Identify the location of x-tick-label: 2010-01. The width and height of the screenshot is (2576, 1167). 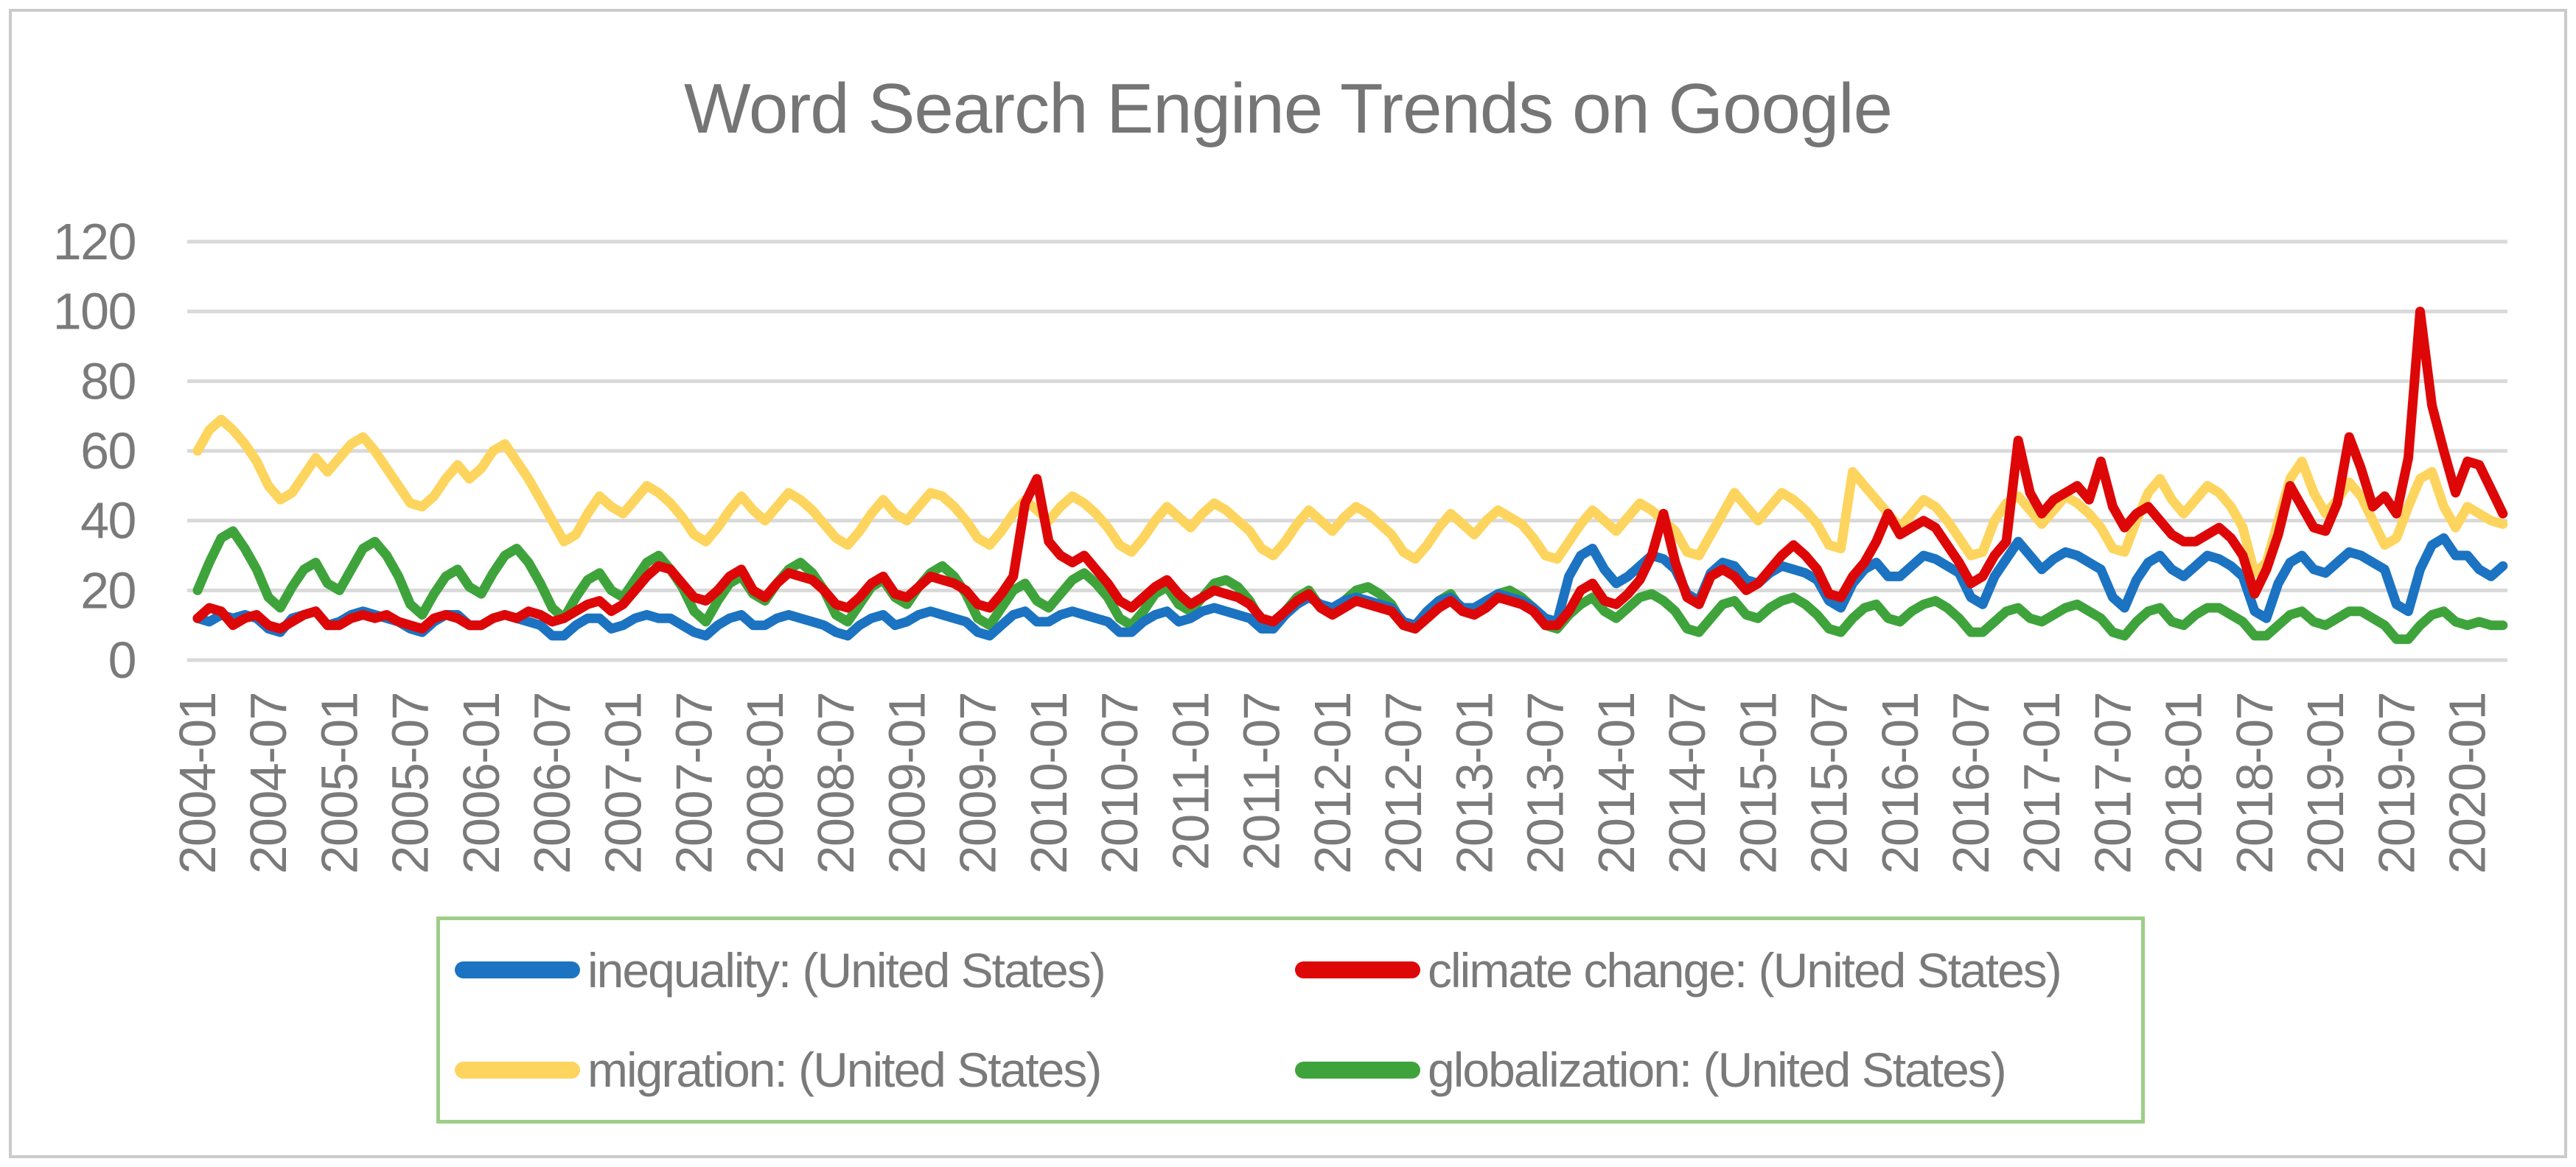
(1049, 783).